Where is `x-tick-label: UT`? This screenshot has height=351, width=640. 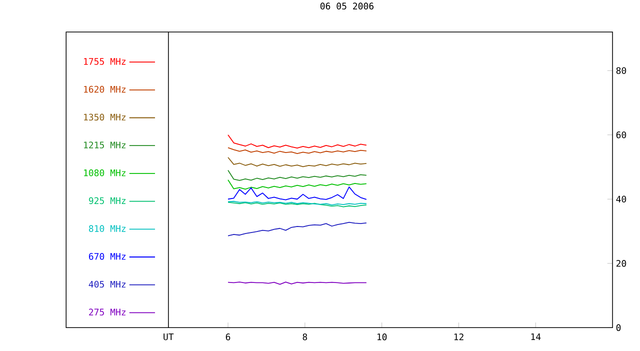
x-tick-label: UT is located at coordinates (169, 336).